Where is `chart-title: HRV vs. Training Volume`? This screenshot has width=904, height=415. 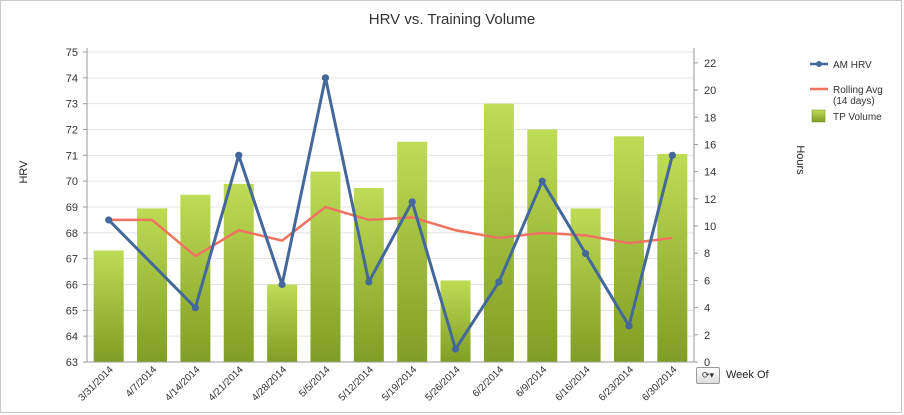
chart-title: HRV vs. Training Volume is located at coordinates (452, 19).